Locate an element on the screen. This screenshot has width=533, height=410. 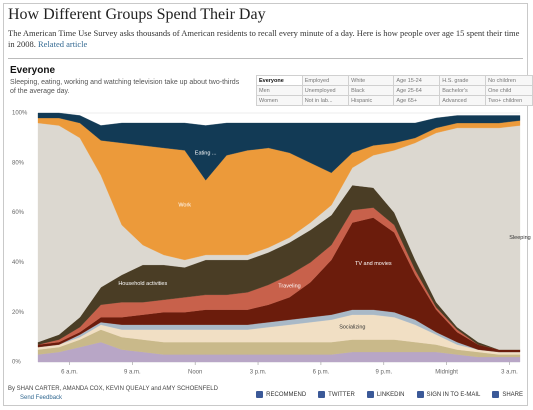
series-label: Sleeping is located at coordinates (519, 238).